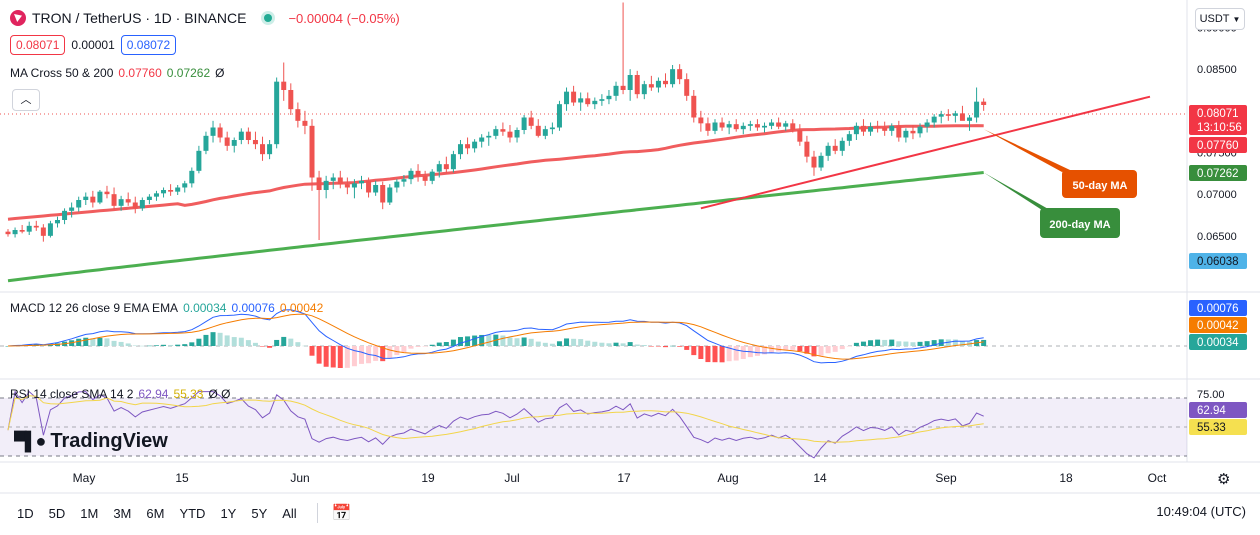  Describe the element at coordinates (334, 513) in the screenshot. I see `calendar-icon: 📅` at that location.